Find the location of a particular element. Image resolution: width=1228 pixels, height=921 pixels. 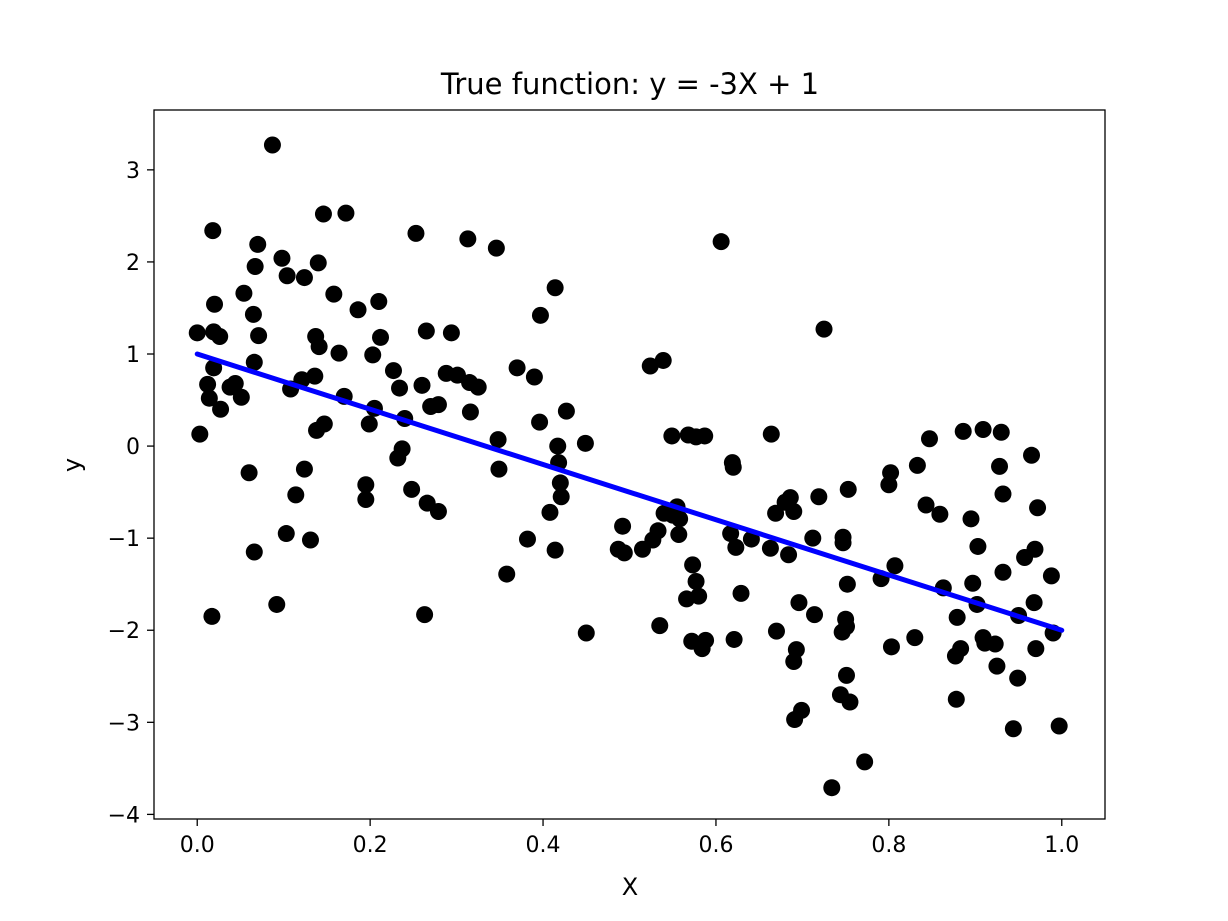

x-tick-label: 0.6 is located at coordinates (715, 845).